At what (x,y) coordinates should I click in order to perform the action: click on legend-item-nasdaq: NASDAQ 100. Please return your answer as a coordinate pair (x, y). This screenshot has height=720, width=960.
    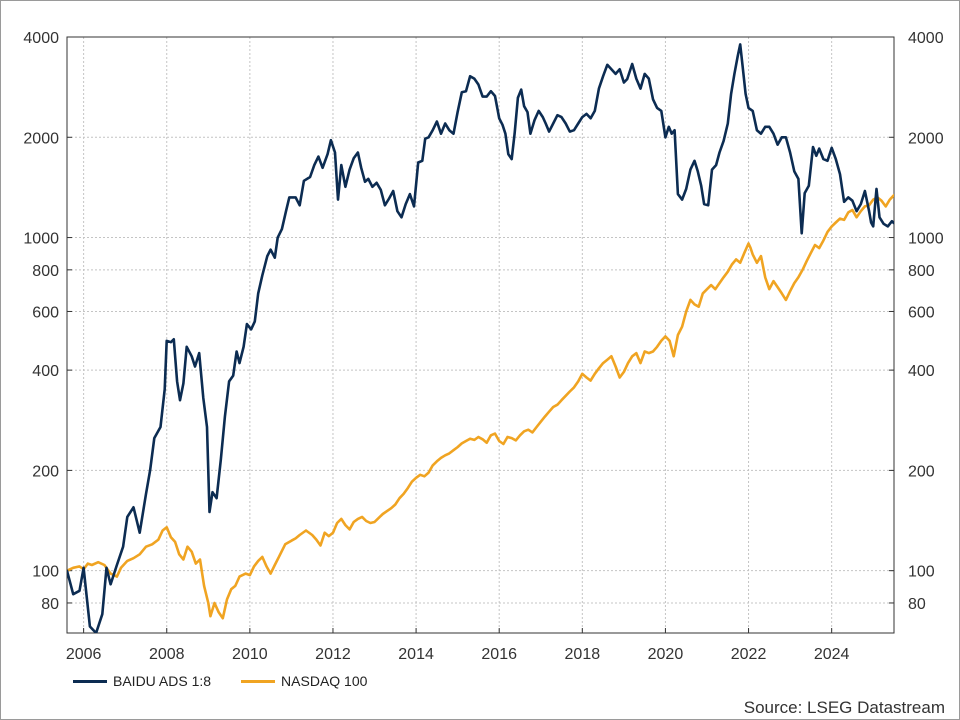
    Looking at the image, I should click on (304, 681).